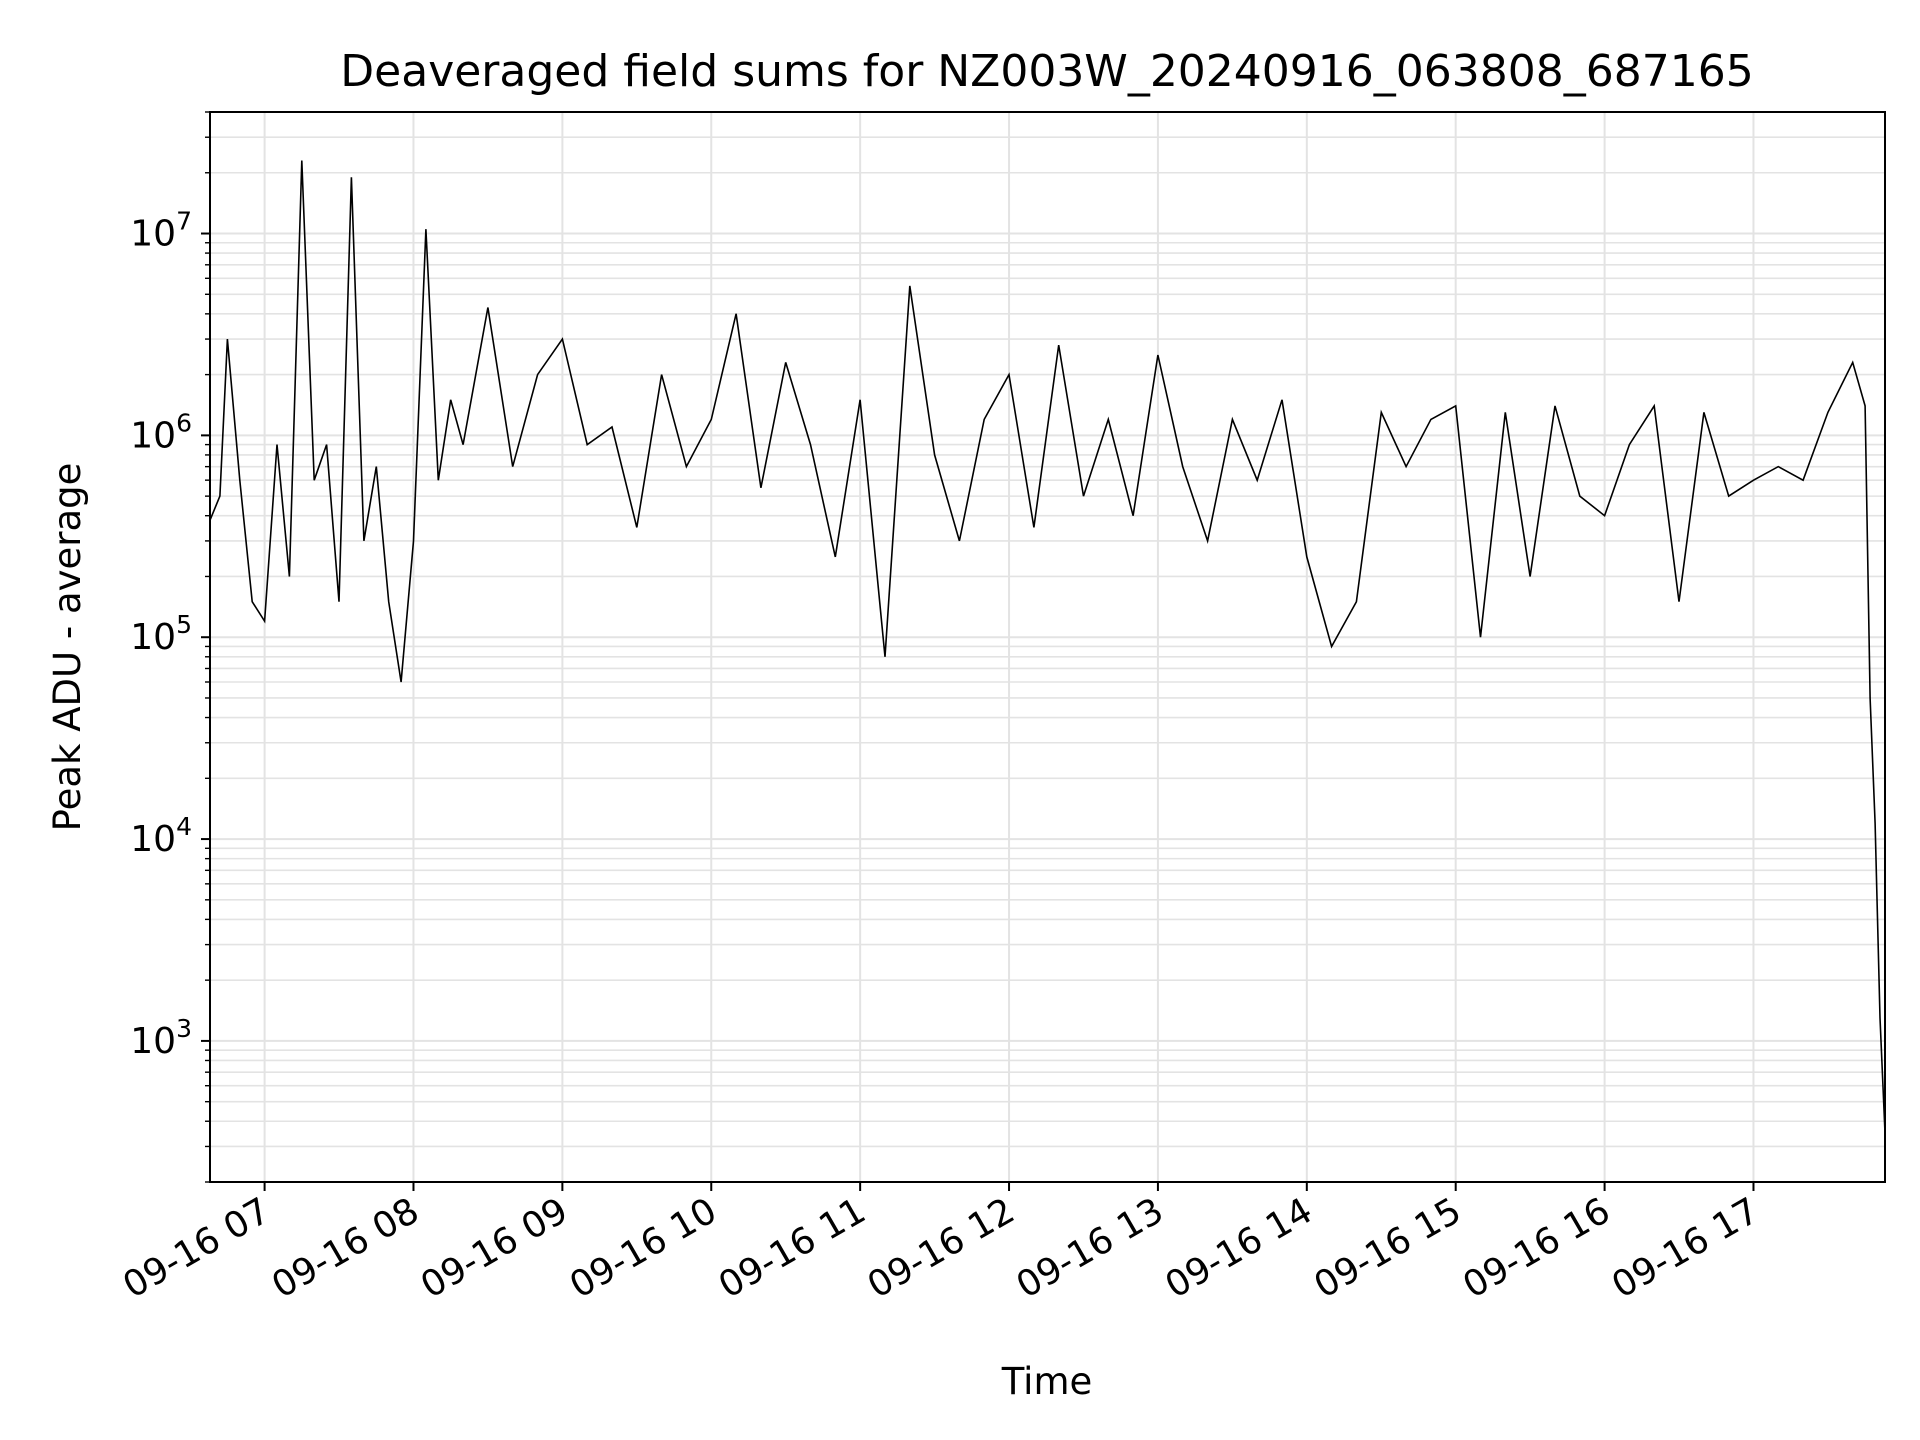 This screenshot has width=1920, height=1440. Describe the element at coordinates (1239, 1248) in the screenshot. I see `x-tick-label: 09-16 14` at that location.